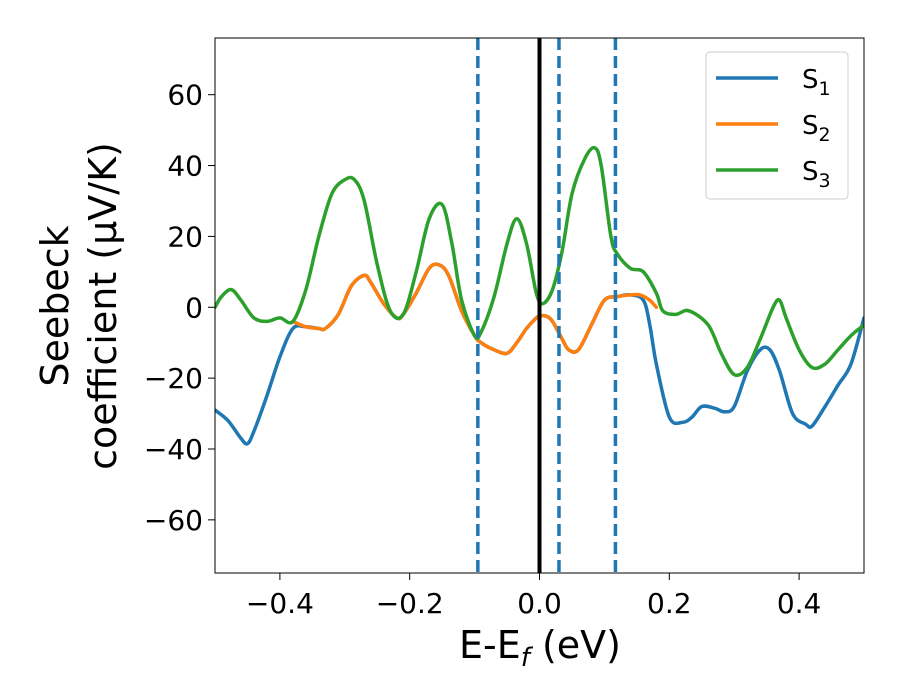 Image resolution: width=900 pixels, height=700 pixels. I want to click on y-tick-label: 0, so click(194, 307).